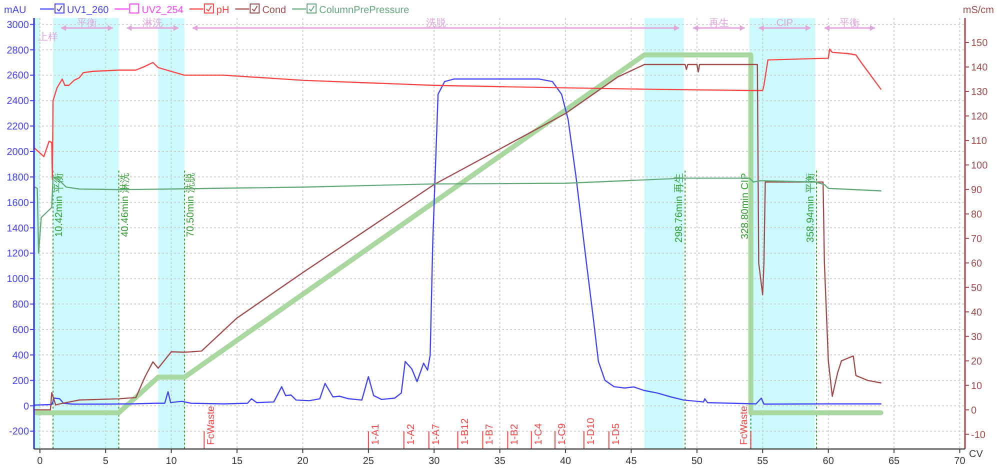 This screenshot has height=468, width=997. I want to click on y-tick-label: 0, so click(26, 406).